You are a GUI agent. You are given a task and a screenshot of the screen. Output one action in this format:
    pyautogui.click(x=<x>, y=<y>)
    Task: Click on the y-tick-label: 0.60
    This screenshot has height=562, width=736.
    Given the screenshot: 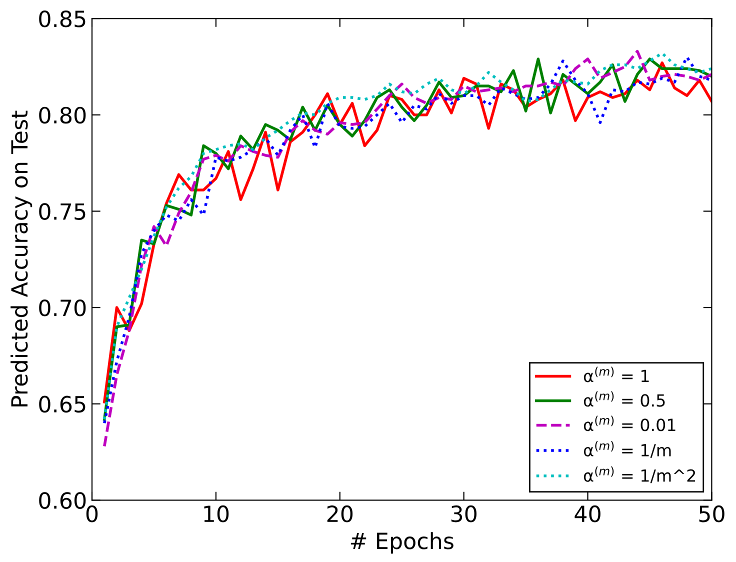 What is the action you would take?
    pyautogui.click(x=62, y=500)
    